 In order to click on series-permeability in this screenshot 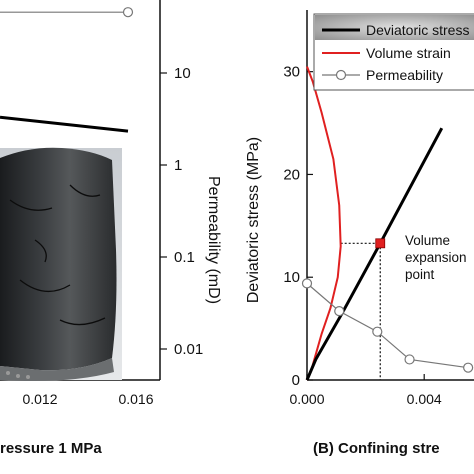, I will do `click(387, 325)`.